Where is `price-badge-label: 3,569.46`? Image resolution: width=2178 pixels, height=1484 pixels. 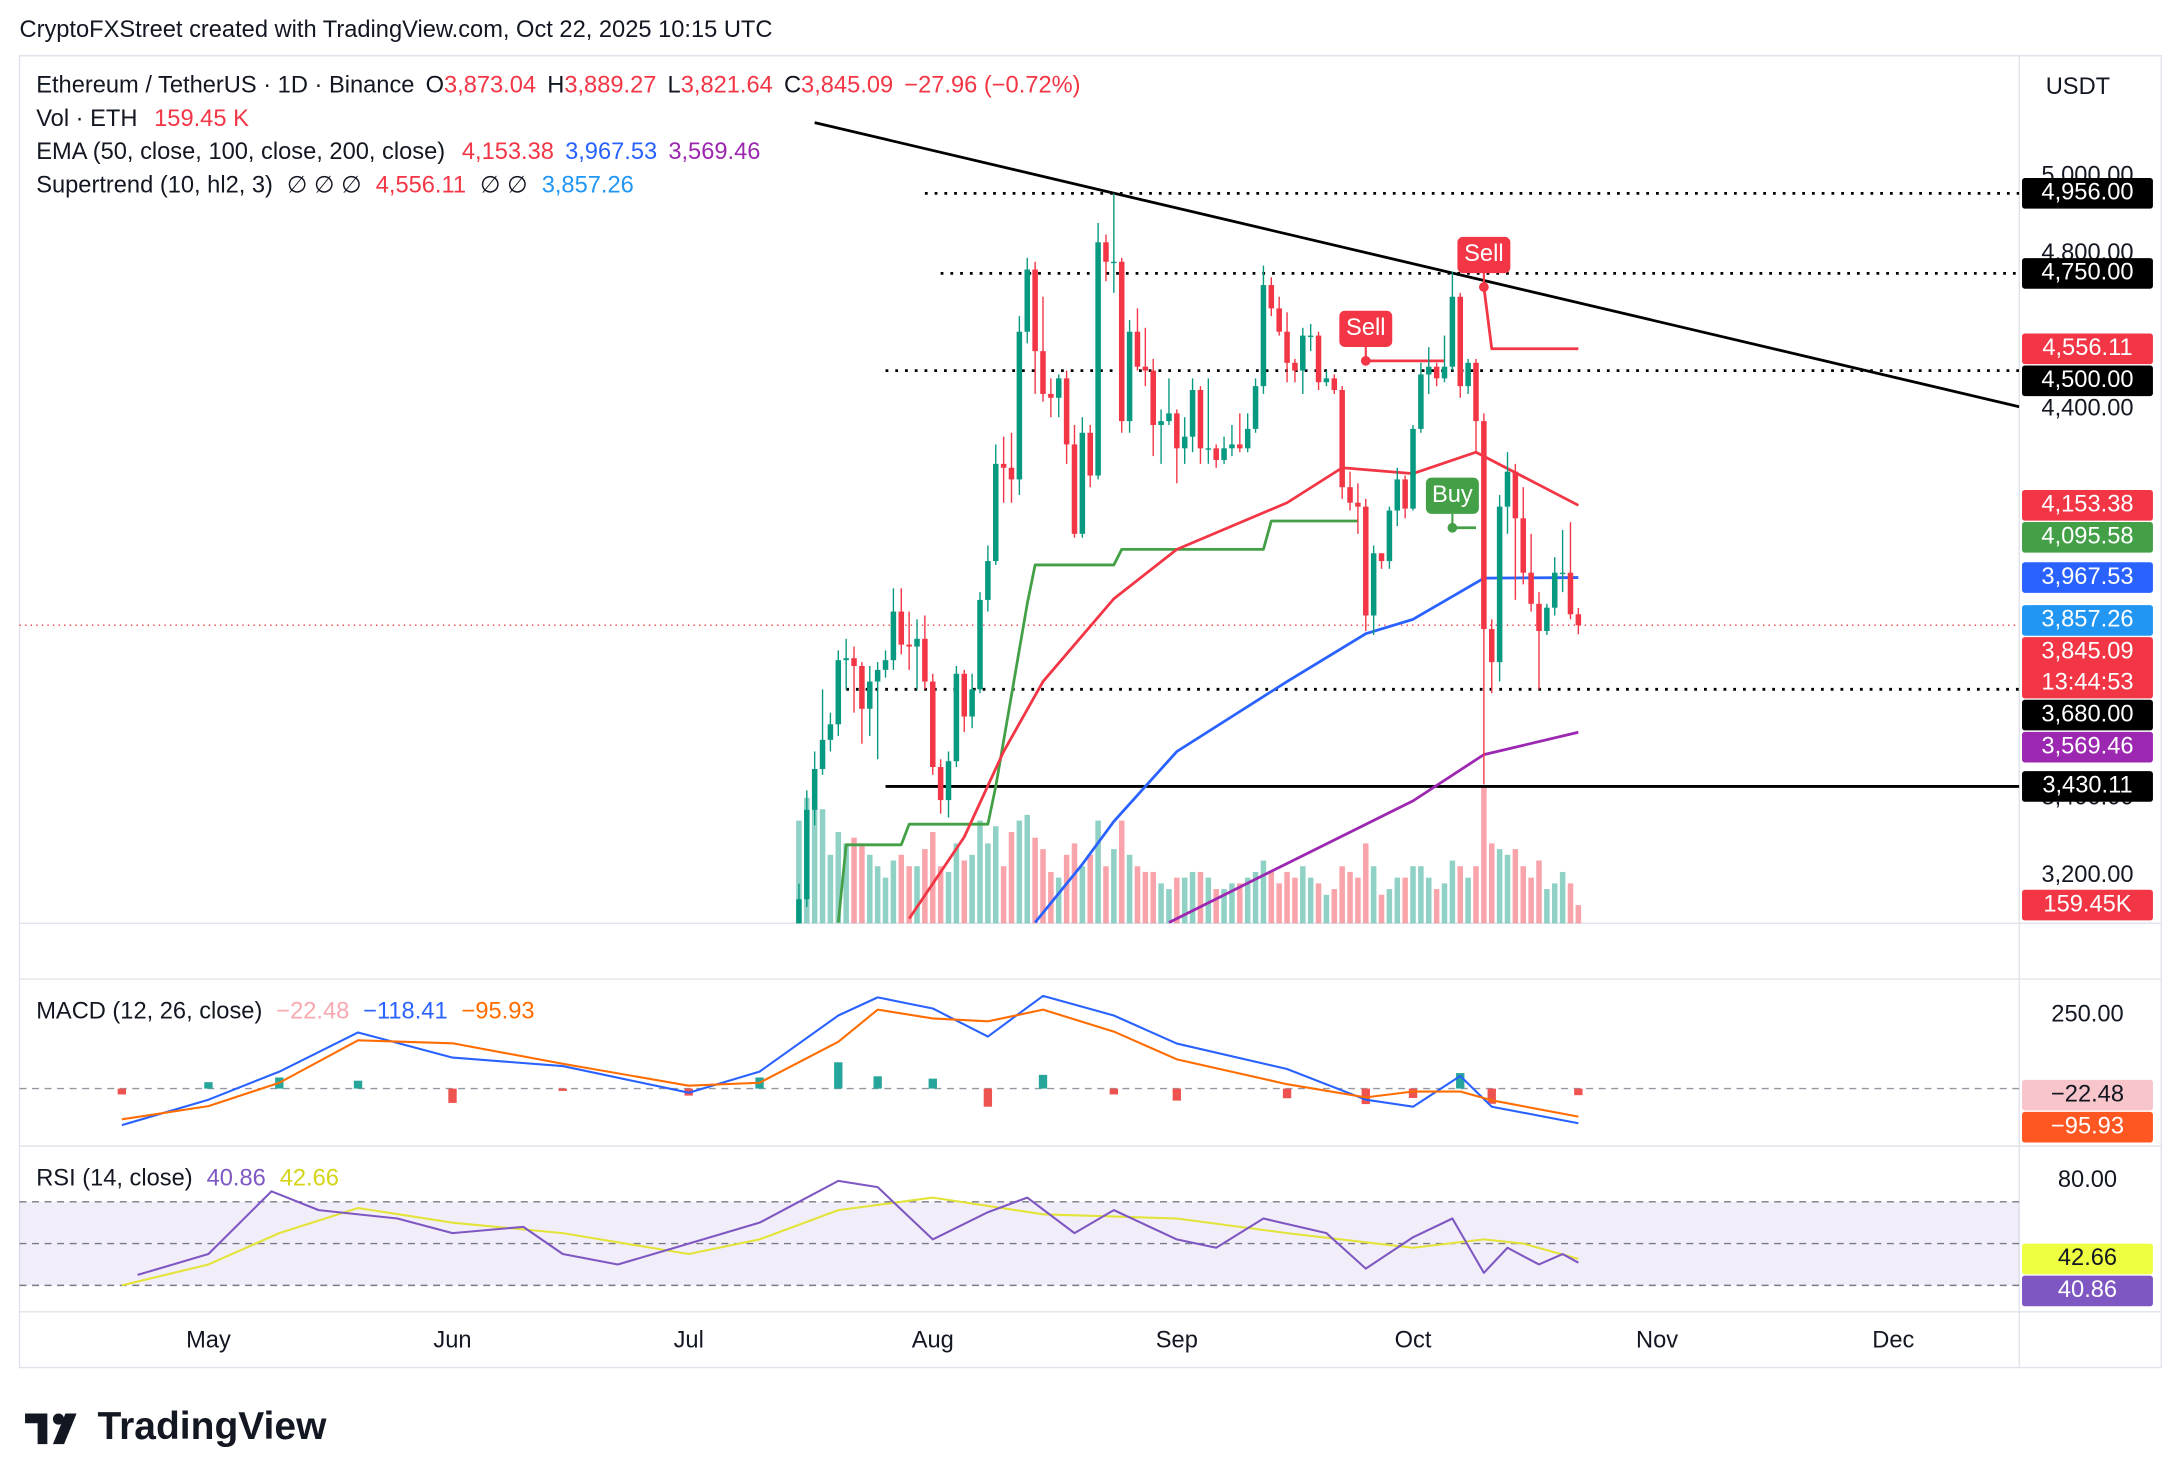 price-badge-label: 3,569.46 is located at coordinates (2087, 746).